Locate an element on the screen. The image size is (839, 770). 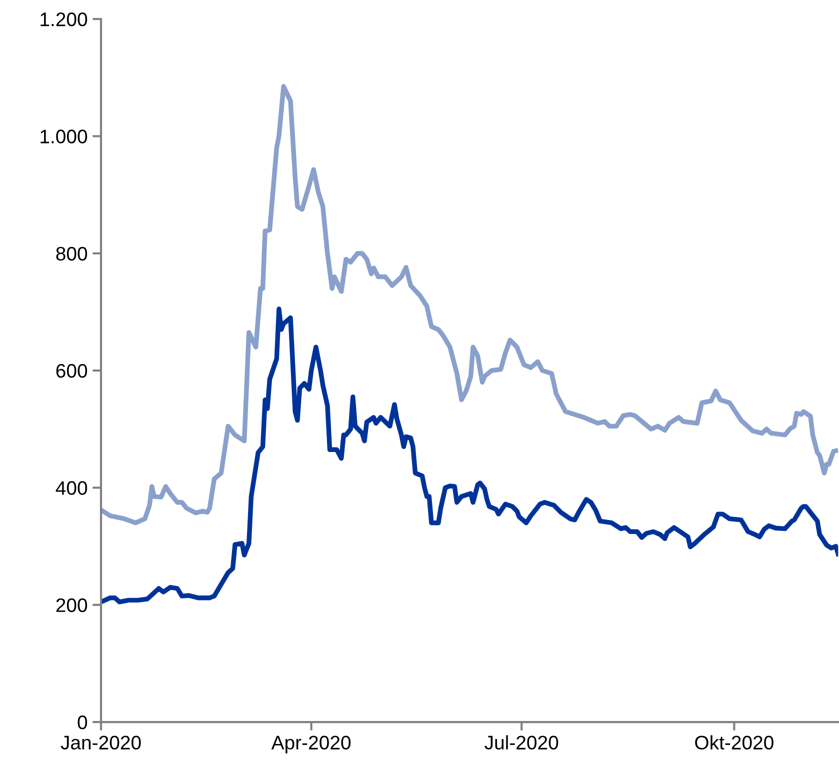
y-tick-label: 200 is located at coordinates (72, 605).